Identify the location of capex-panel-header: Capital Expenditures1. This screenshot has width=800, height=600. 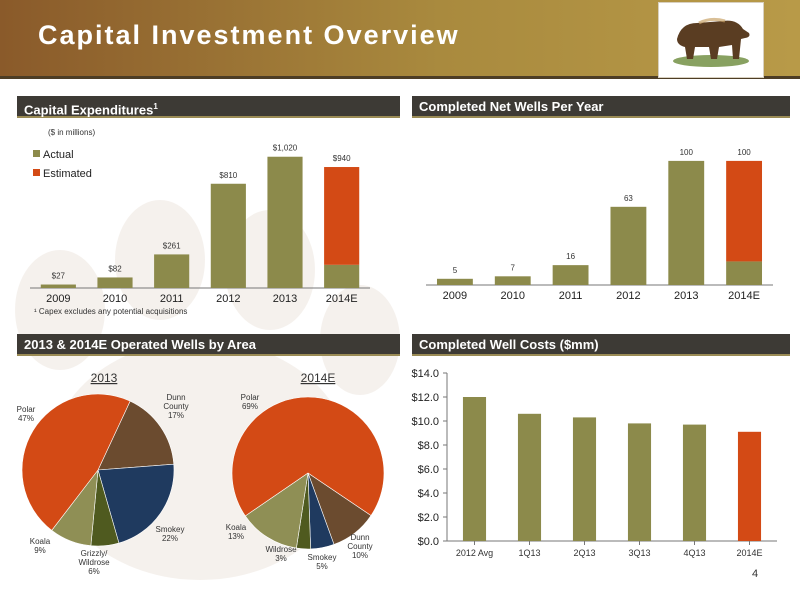
(208, 107).